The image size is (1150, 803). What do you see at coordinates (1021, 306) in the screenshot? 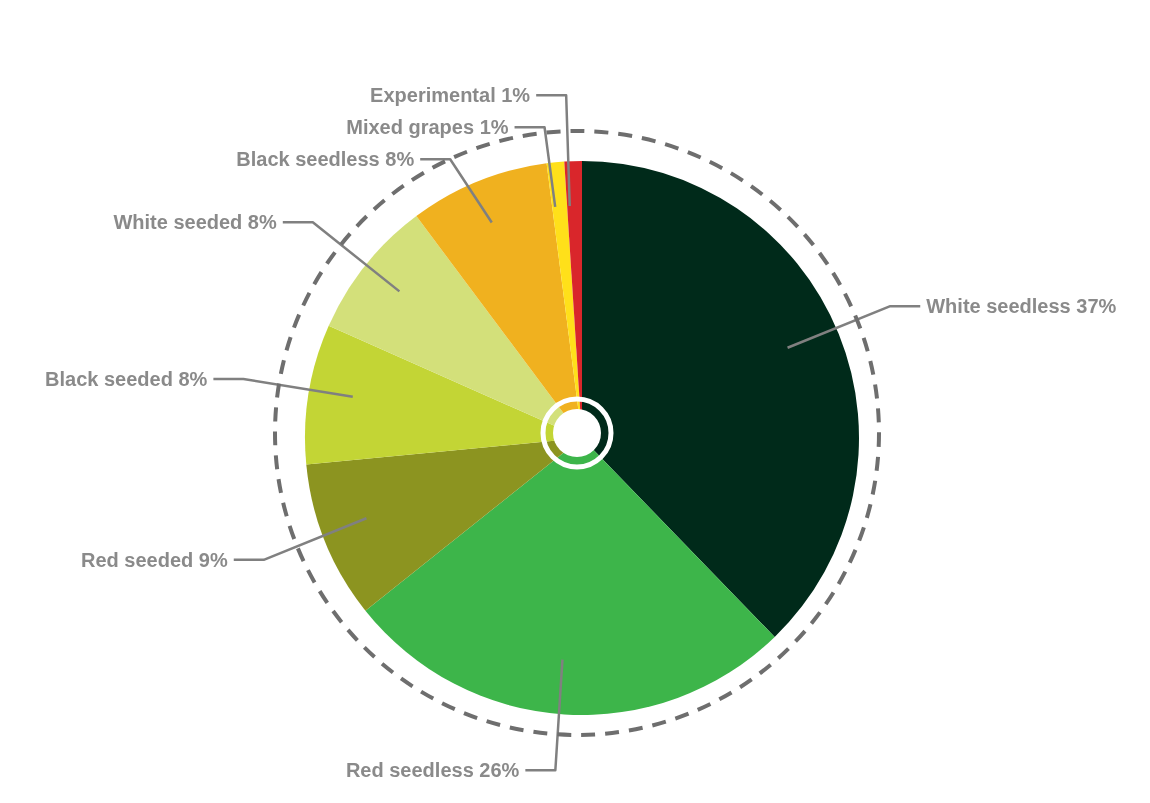
I see `slice-label: White seedless 37%` at bounding box center [1021, 306].